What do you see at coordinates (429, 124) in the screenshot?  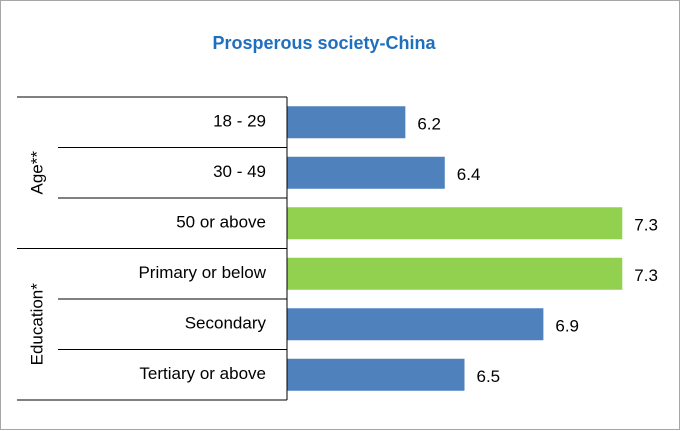 I see `value-label: 6.2` at bounding box center [429, 124].